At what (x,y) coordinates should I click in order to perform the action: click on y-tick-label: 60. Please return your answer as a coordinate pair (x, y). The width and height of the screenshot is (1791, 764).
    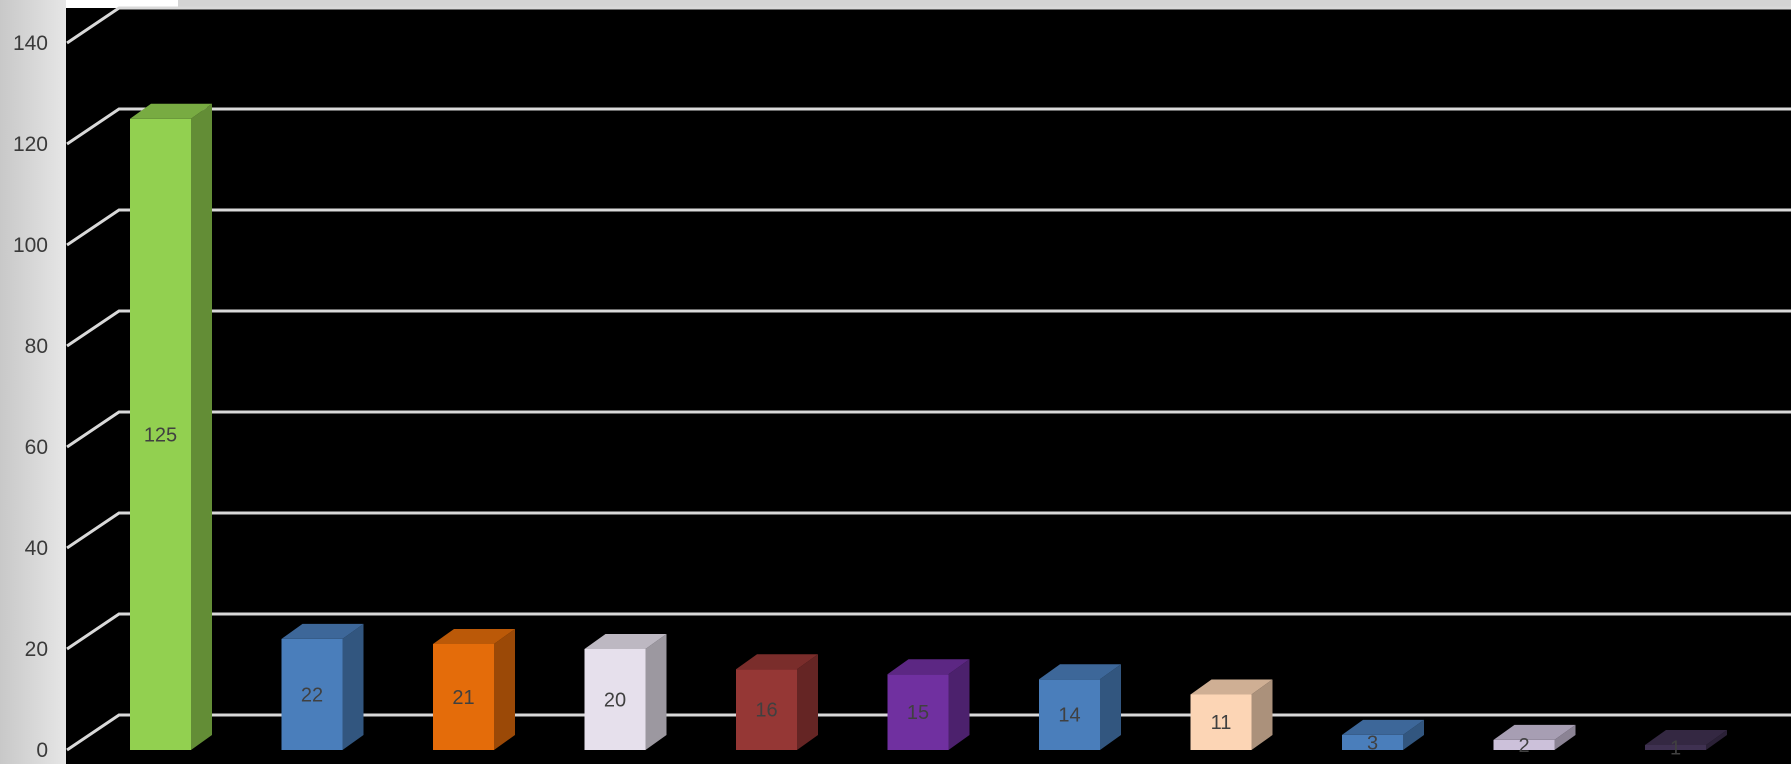
    Looking at the image, I should click on (36, 447).